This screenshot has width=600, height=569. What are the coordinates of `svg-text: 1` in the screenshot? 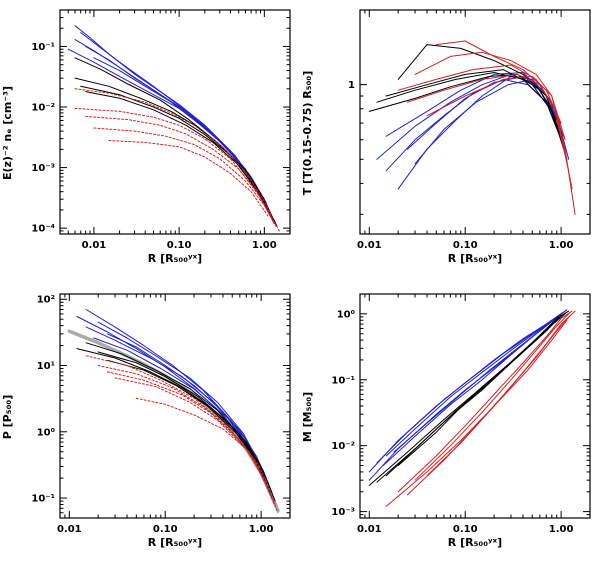 It's located at (351, 85).